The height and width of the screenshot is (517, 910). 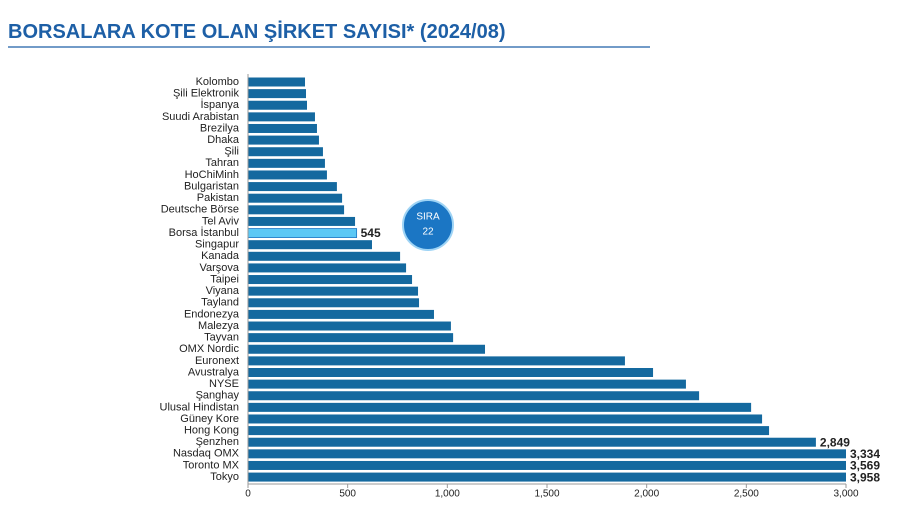 What do you see at coordinates (211, 186) in the screenshot?
I see `y-tick-label: Bulgaristan` at bounding box center [211, 186].